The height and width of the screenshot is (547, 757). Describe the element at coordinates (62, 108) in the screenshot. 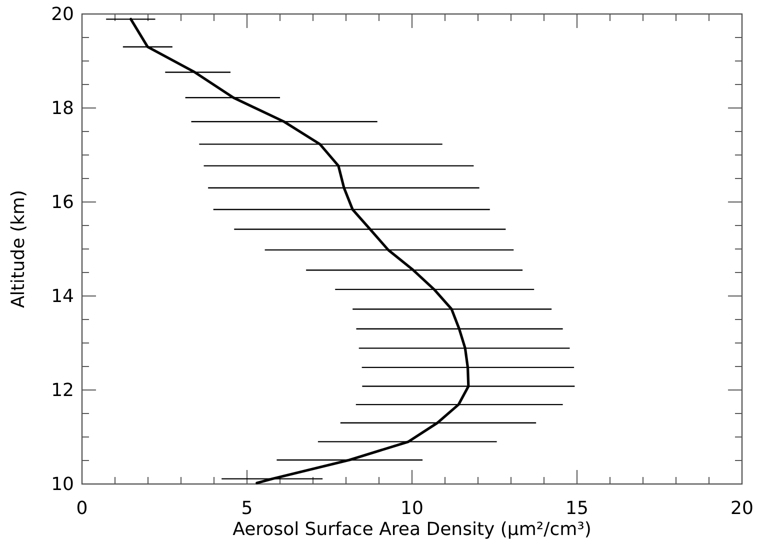

I see `y-tick-label: 18` at that location.